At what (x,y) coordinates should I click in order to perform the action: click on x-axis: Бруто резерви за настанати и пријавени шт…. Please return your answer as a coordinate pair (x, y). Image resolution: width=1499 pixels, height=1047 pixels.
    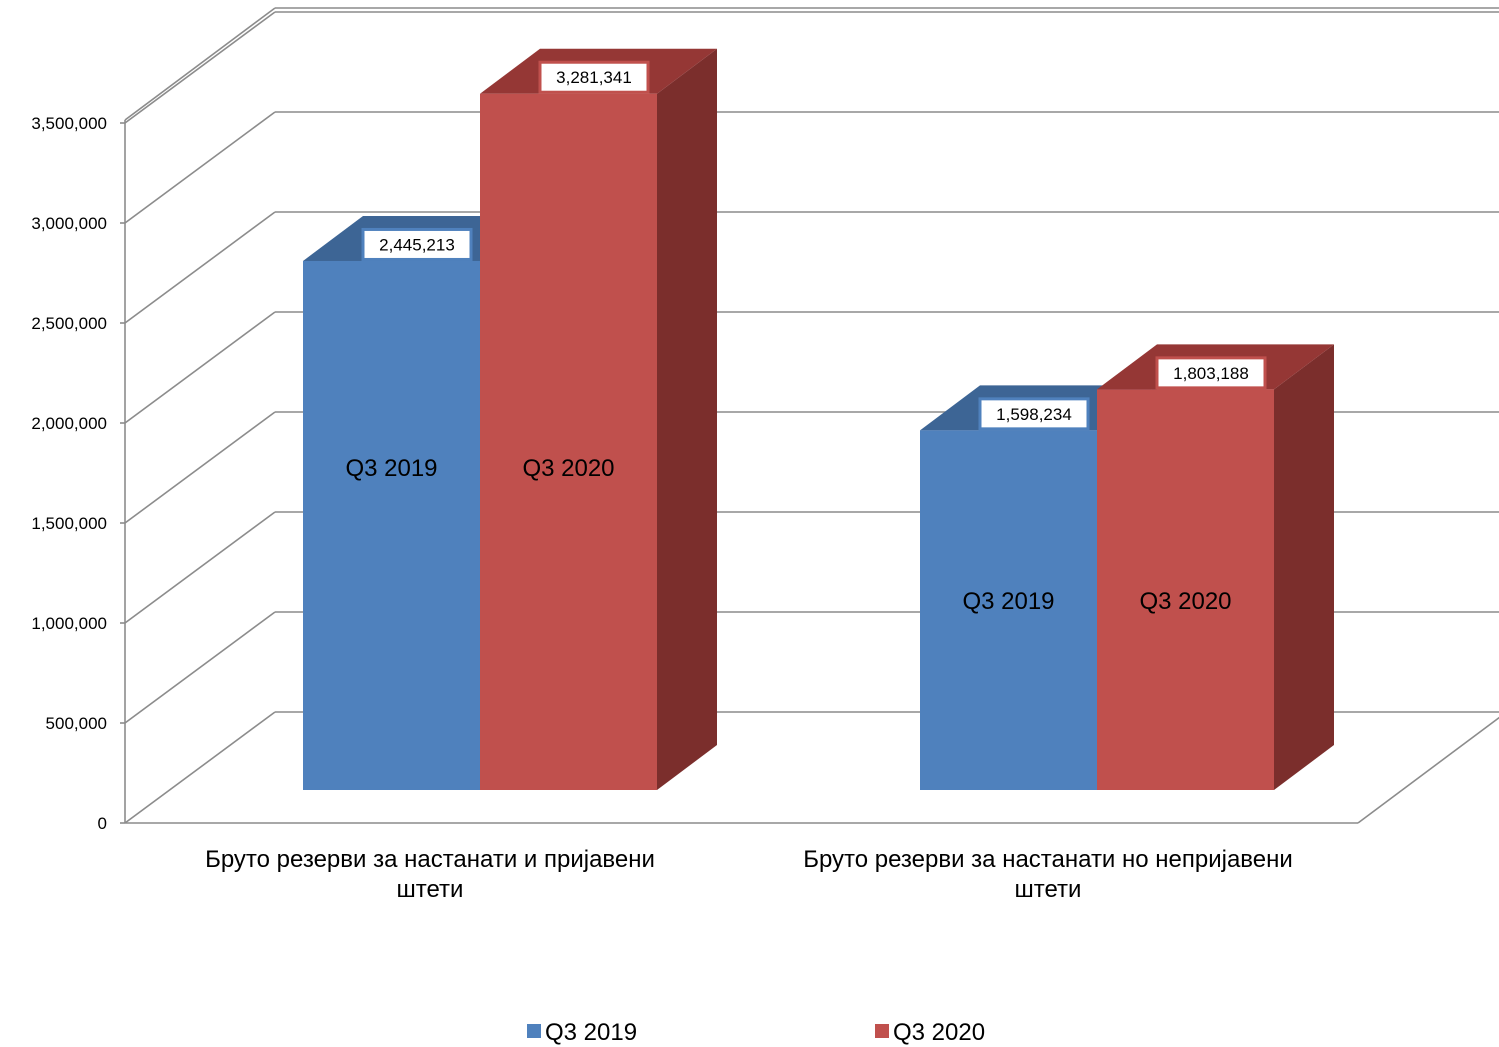
    Looking at the image, I should click on (749, 874).